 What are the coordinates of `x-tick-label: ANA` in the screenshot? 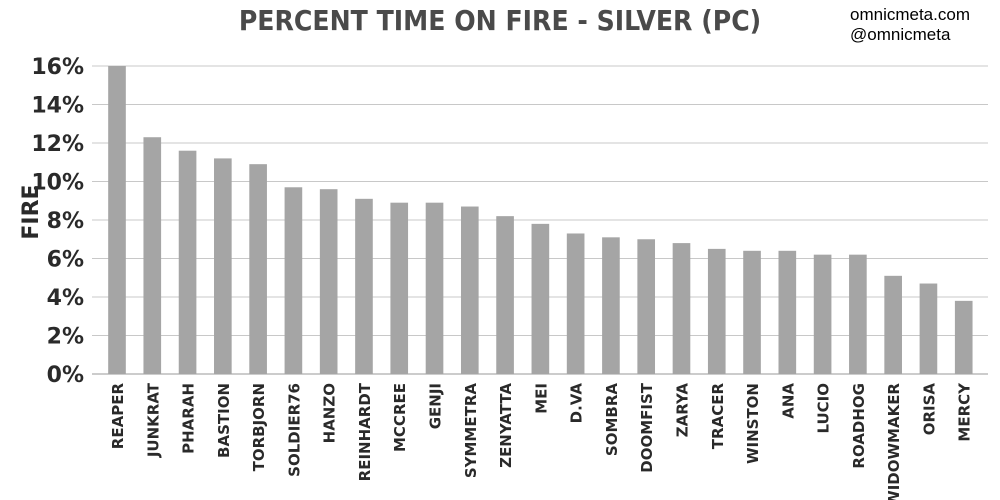 It's located at (788, 401).